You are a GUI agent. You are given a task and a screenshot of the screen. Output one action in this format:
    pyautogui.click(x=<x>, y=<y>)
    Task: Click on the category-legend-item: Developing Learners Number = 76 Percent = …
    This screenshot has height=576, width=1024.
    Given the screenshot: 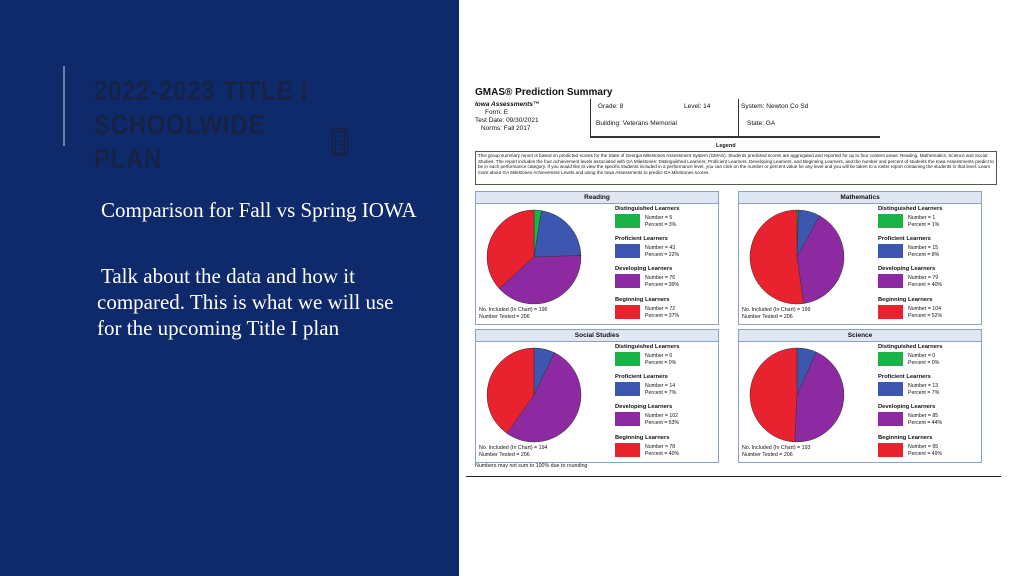 What is the action you would take?
    pyautogui.click(x=667, y=281)
    